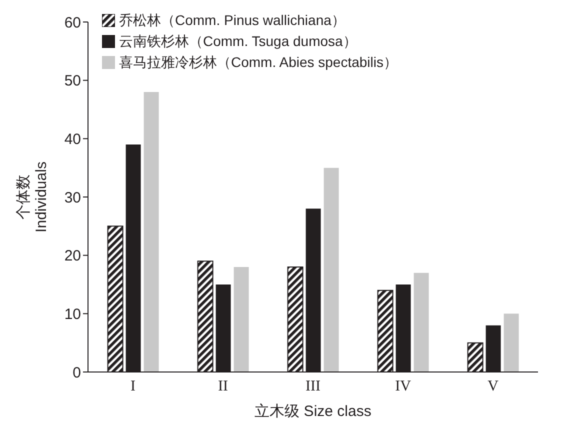 This screenshot has width=577, height=433. What do you see at coordinates (232, 20) in the screenshot?
I see `legend-label: 乔松林（Comm. Pinus wallichiana）` at bounding box center [232, 20].